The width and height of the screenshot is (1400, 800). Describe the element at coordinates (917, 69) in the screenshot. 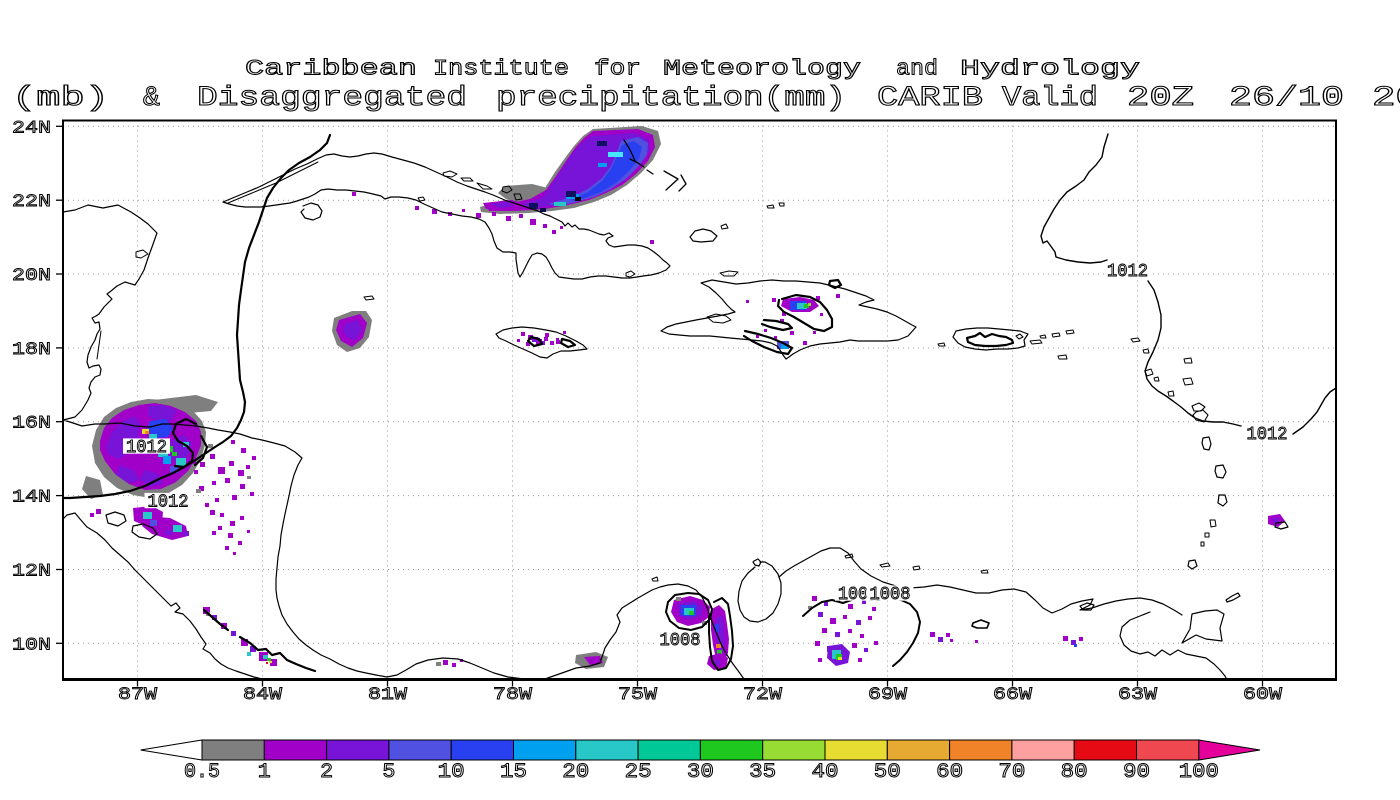

I see `svg-text: and` at that location.